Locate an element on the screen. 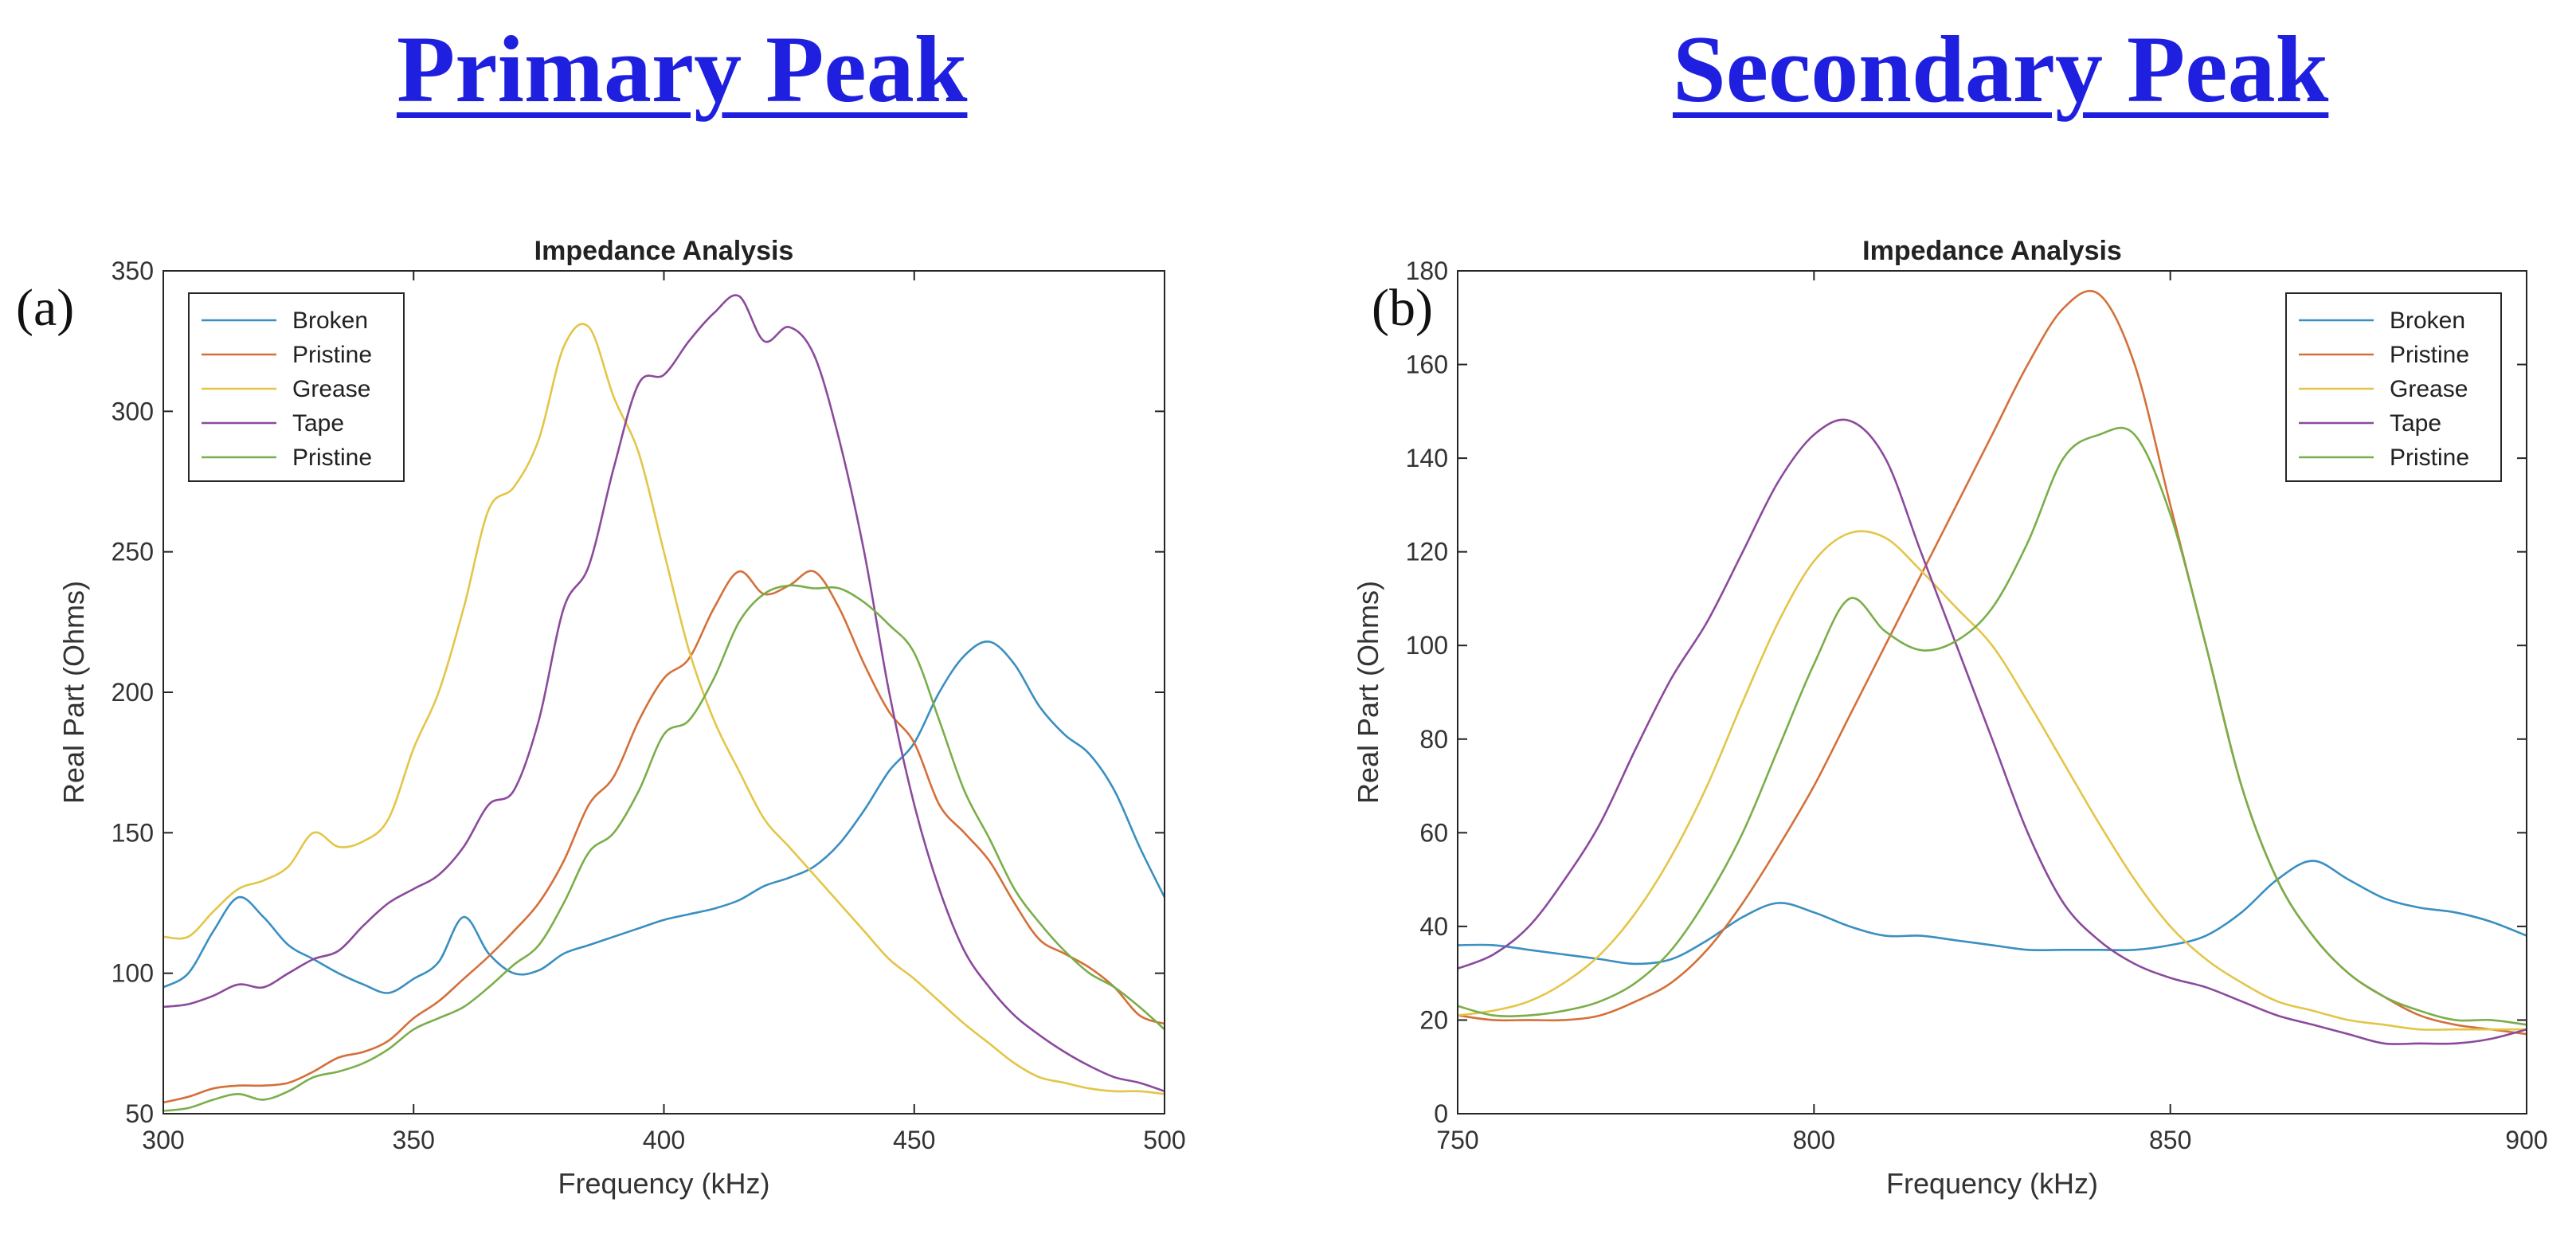 Image resolution: width=2576 pixels, height=1234 pixels. y-tick-label: 140 is located at coordinates (1427, 458).